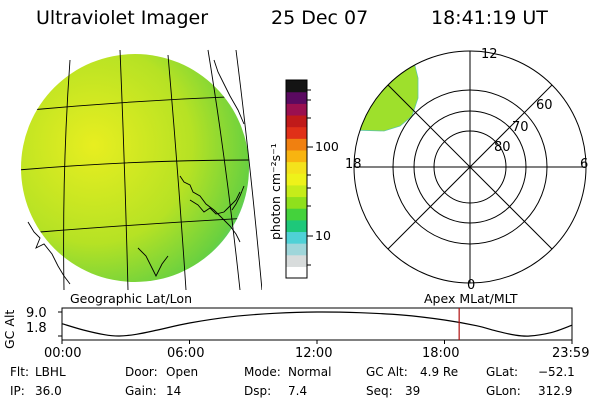  Describe the element at coordinates (323, 235) in the screenshot. I see `colorbar-tick-10: 10` at that location.